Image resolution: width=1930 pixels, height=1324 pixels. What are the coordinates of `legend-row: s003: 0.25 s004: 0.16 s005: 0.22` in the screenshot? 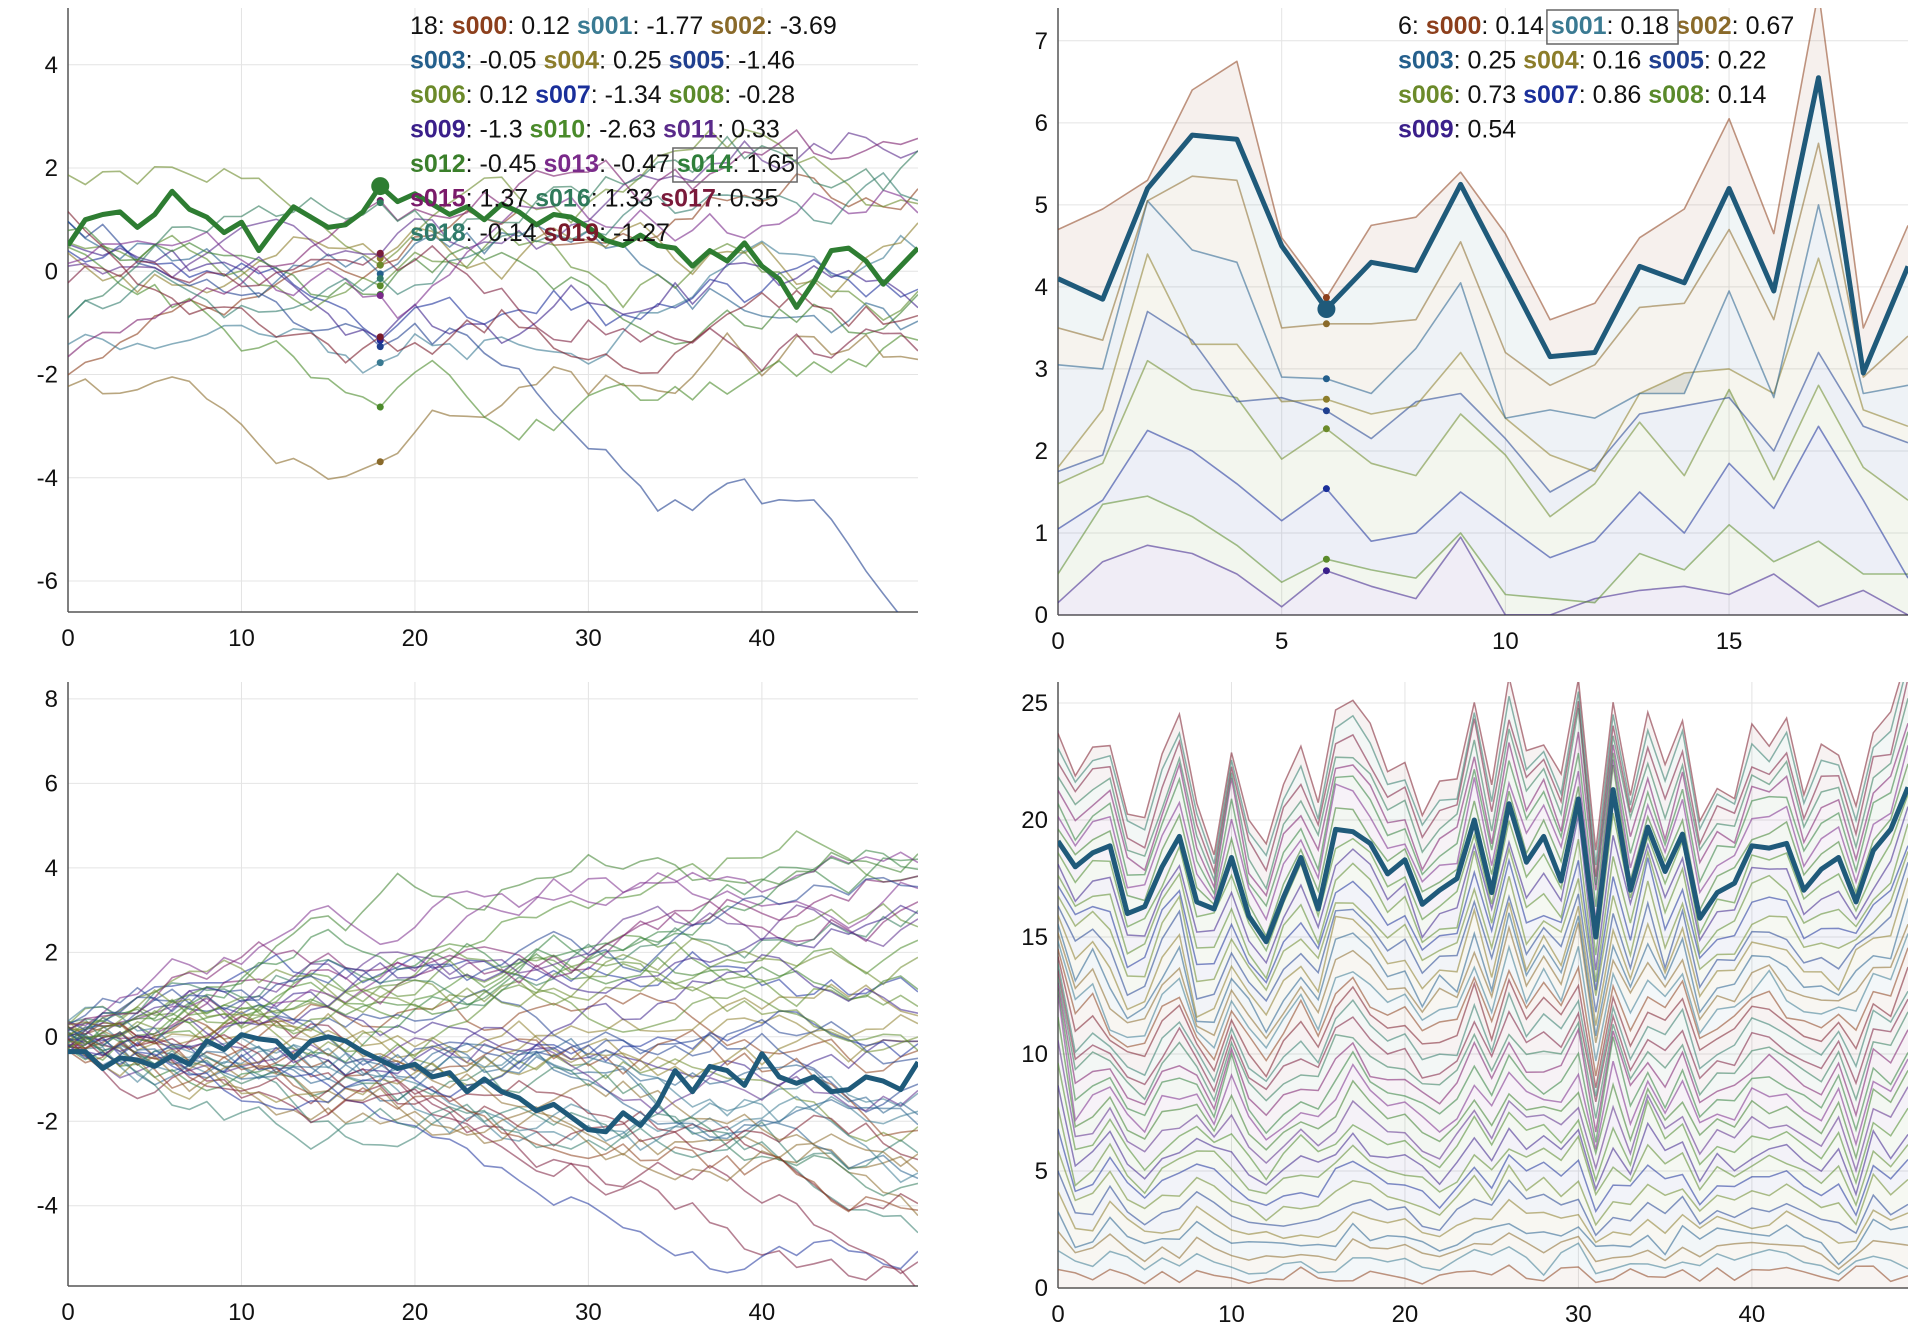 It's located at (1582, 61).